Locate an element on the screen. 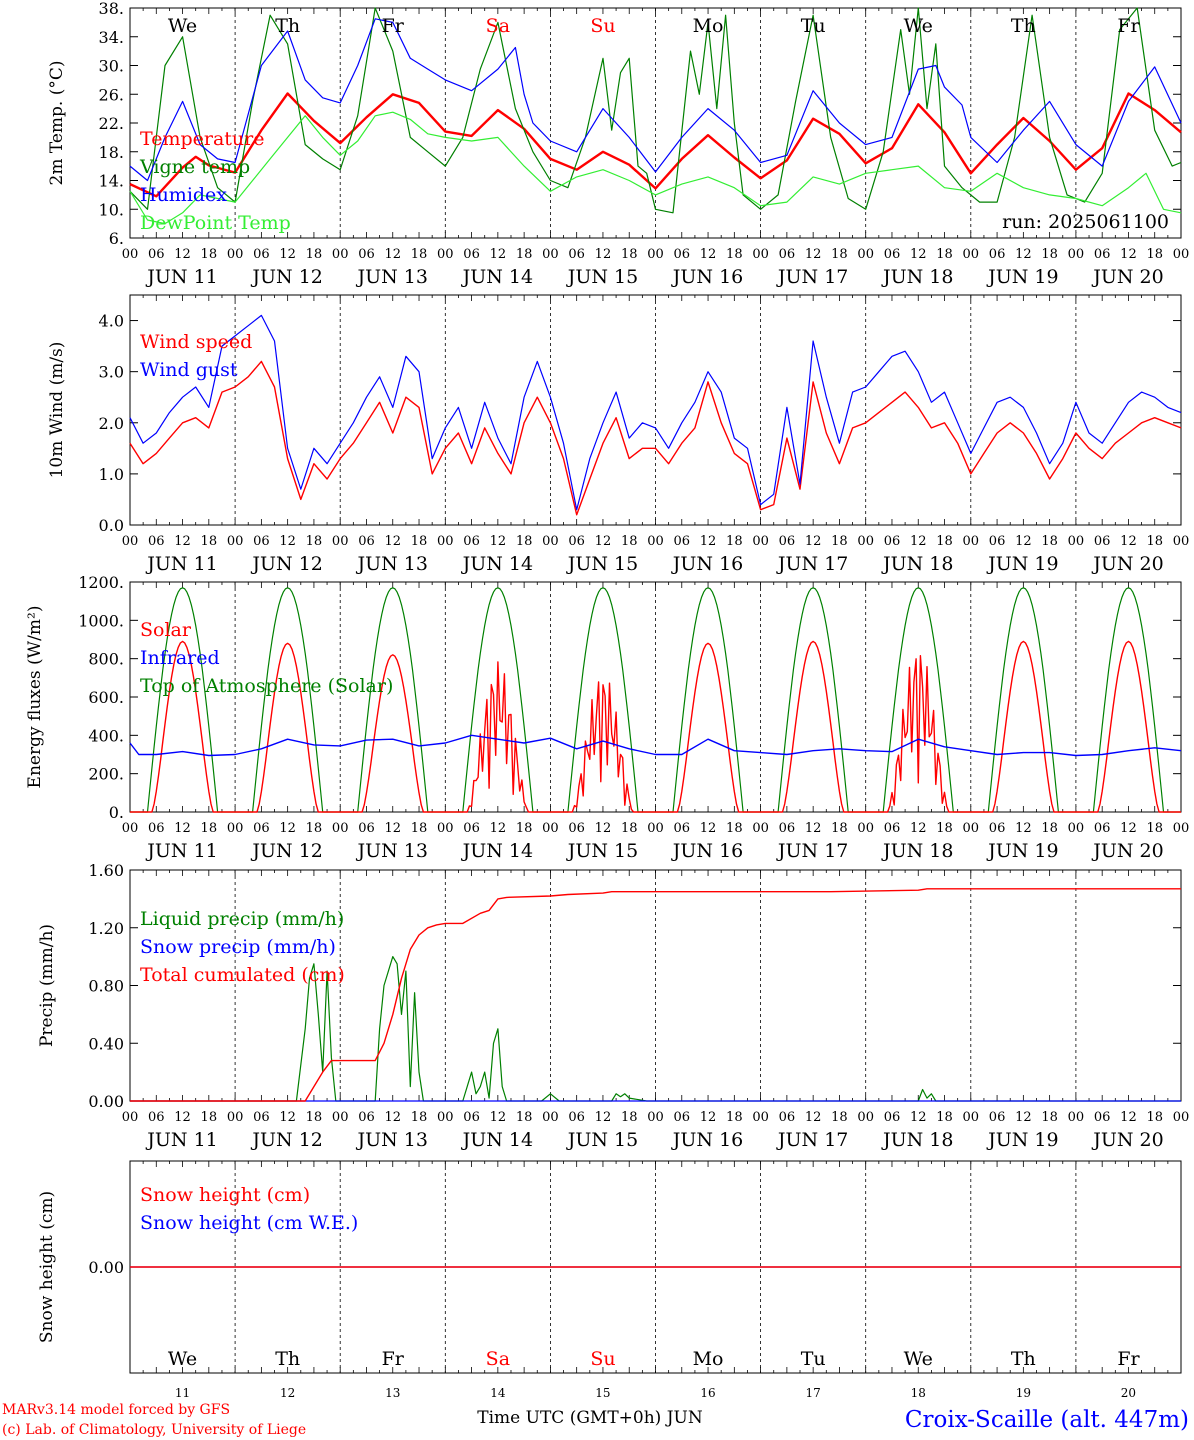  day-number-label: 13 is located at coordinates (392, 1393).